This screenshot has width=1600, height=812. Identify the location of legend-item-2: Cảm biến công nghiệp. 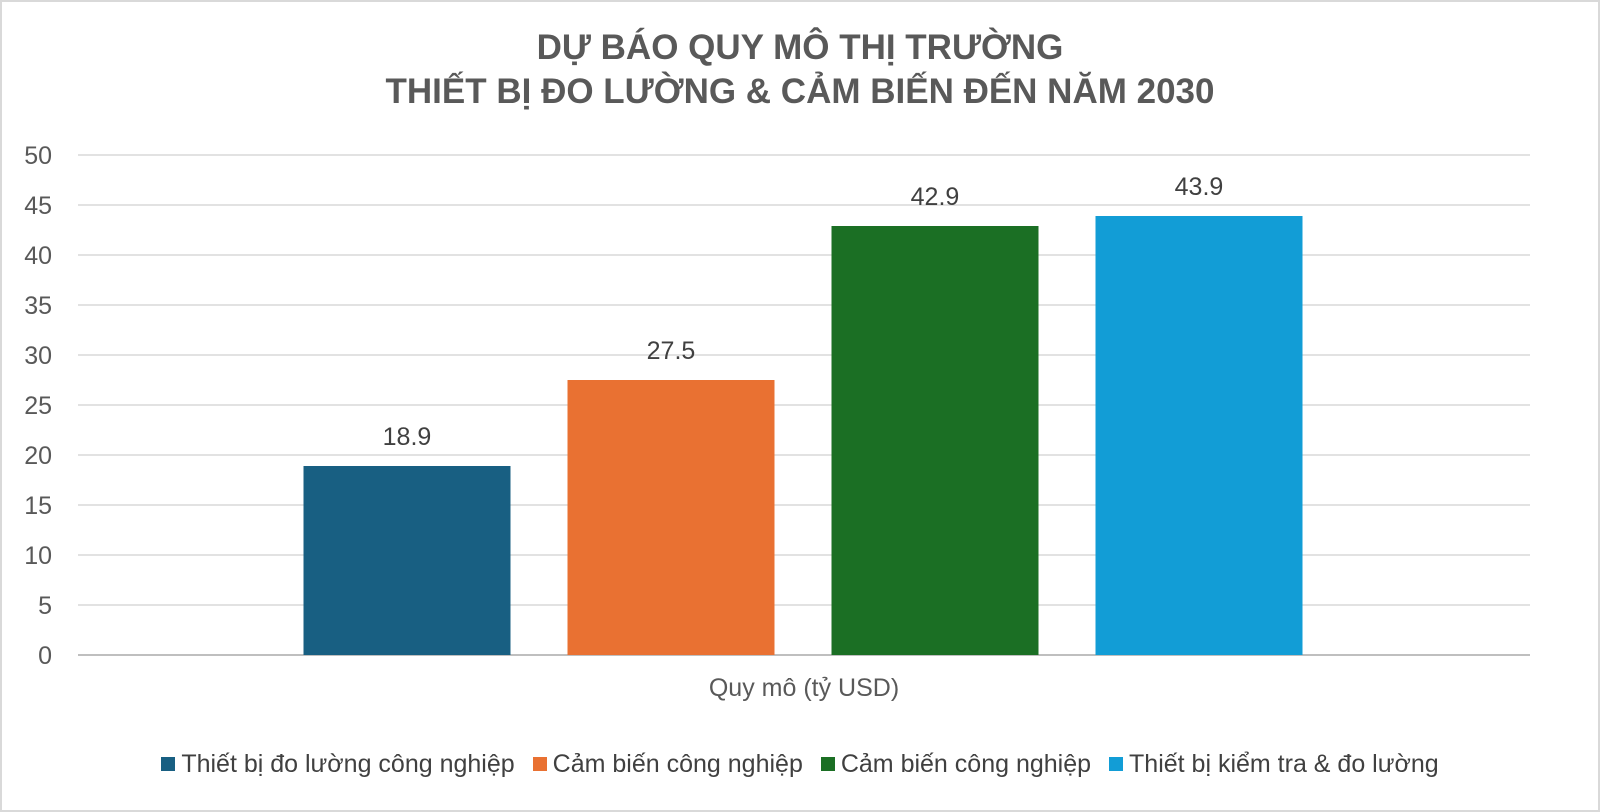
(667, 764).